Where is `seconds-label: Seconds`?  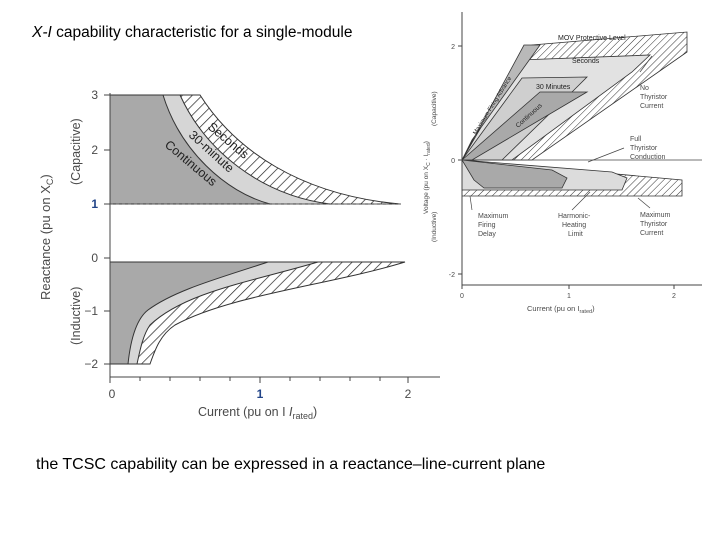
seconds-label: Seconds is located at coordinates (586, 61).